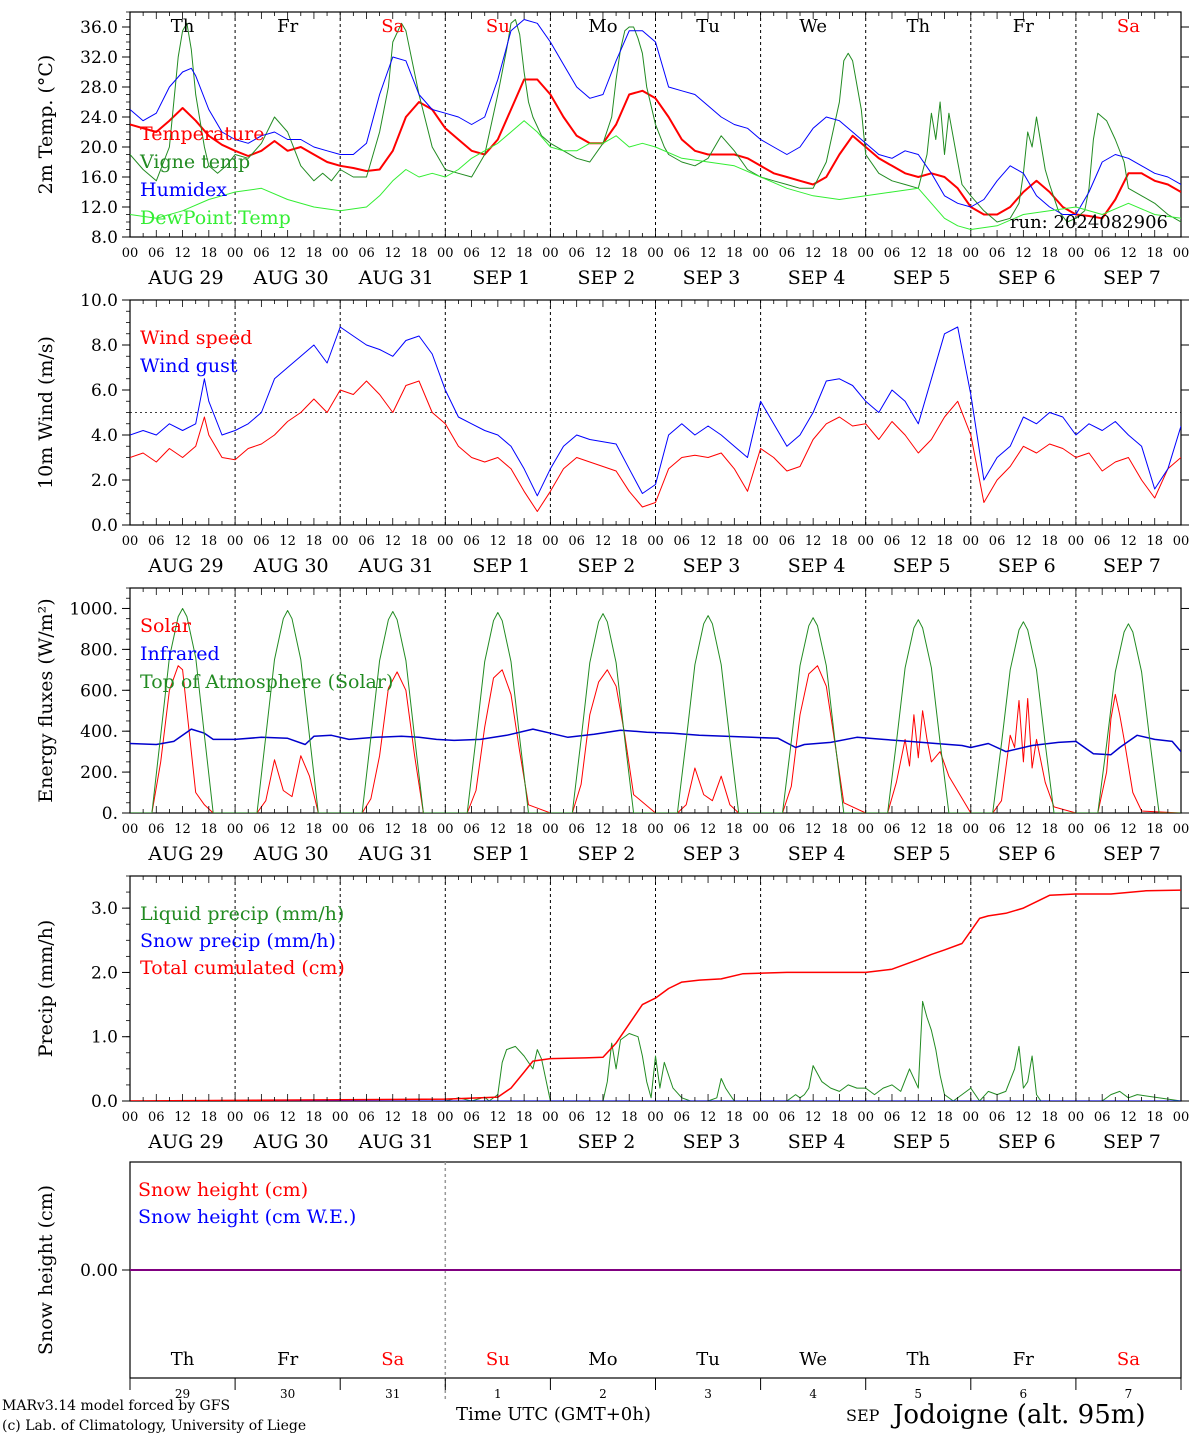 This screenshot has height=1440, width=1194. Describe the element at coordinates (655, 710) in the screenshot. I see `series-top-of-atmosphere-solar` at that location.